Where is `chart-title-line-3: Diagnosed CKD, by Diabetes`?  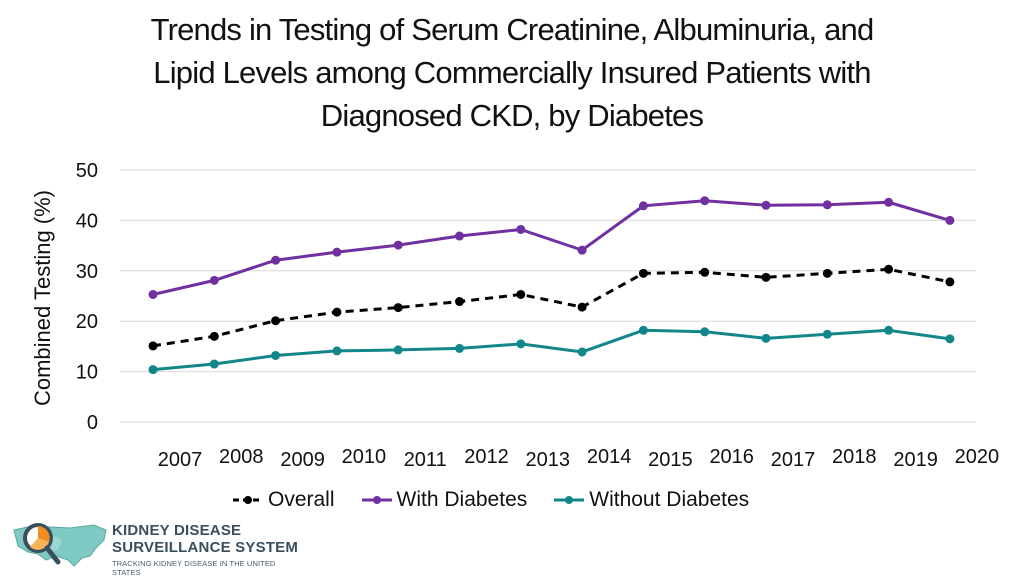 chart-title-line-3: Diagnosed CKD, by Diabetes is located at coordinates (512, 115).